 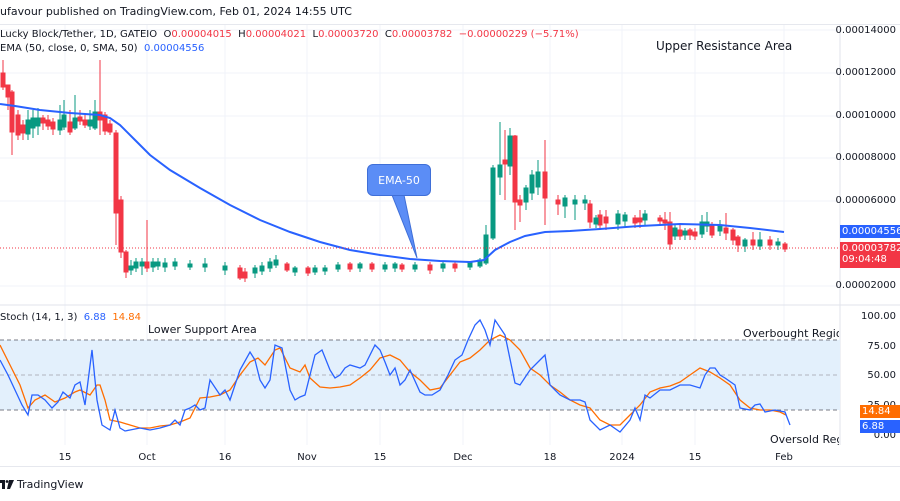 I want to click on ema-legend: EMA (50, close, 0, SMA, 50) 0.00004556, so click(x=102, y=48).